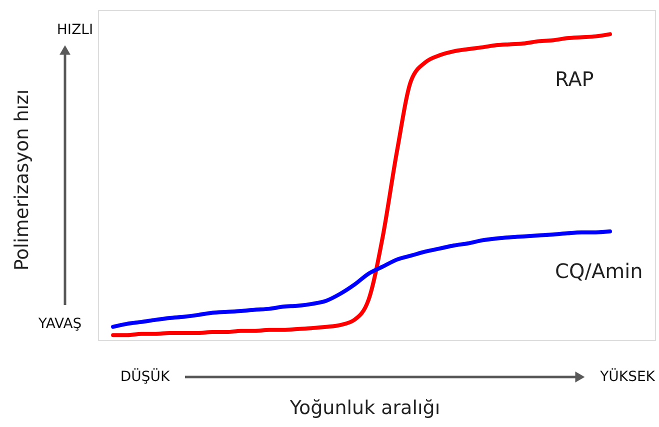 This screenshot has height=427, width=659. What do you see at coordinates (364, 408) in the screenshot?
I see `x-axis-title: Yoğunluk aralığı` at bounding box center [364, 408].